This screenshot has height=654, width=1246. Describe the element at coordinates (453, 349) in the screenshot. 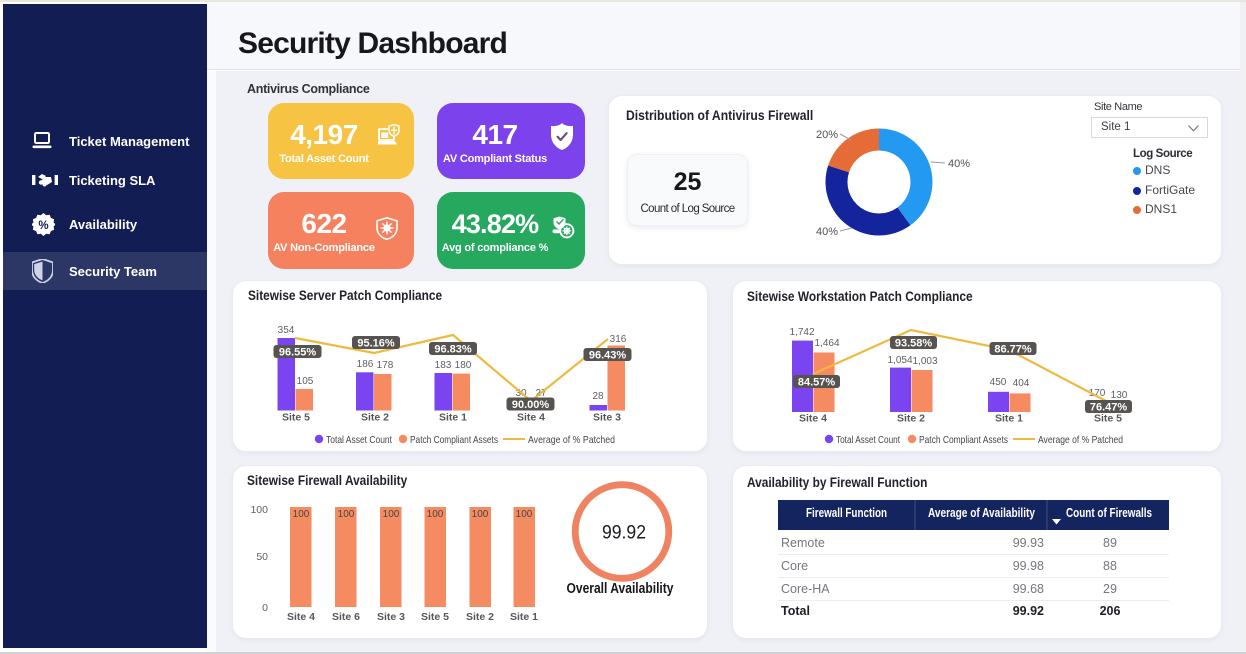

I see `svg-text: 96.83%` at that location.